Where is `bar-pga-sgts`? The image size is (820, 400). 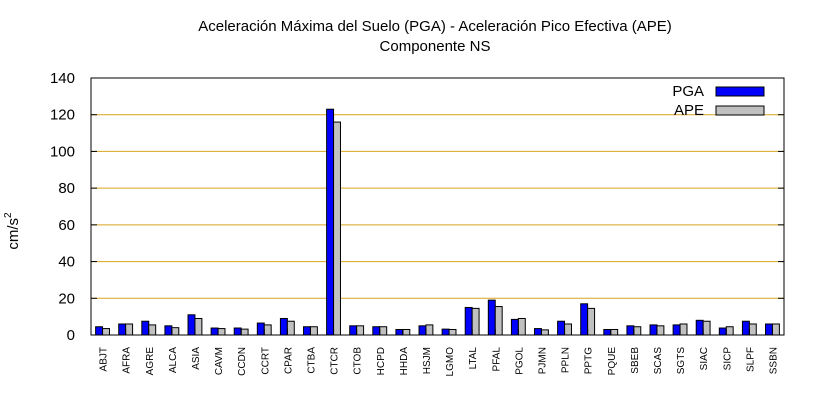
bar-pga-sgts is located at coordinates (676, 330).